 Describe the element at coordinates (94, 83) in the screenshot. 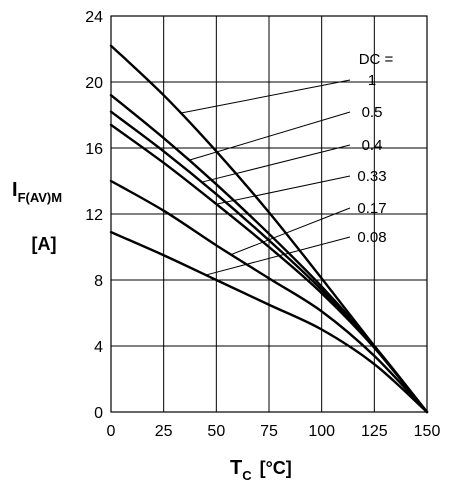

I see `y-tick-label-5: 20` at that location.